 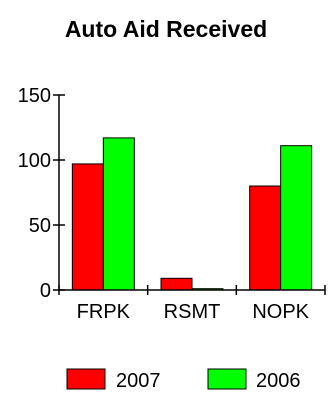 What do you see at coordinates (45, 291) in the screenshot?
I see `y-tick-label: 0` at bounding box center [45, 291].